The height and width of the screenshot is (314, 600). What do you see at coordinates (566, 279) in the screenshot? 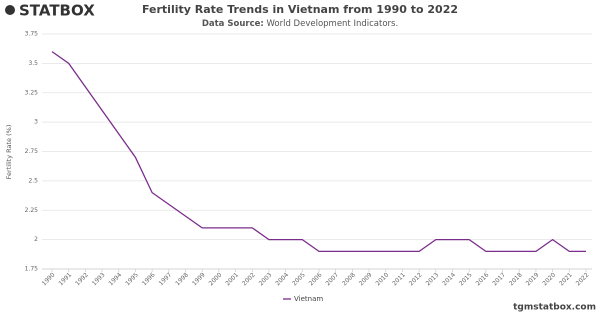
I see `x-tick-label: 2021` at bounding box center [566, 279].